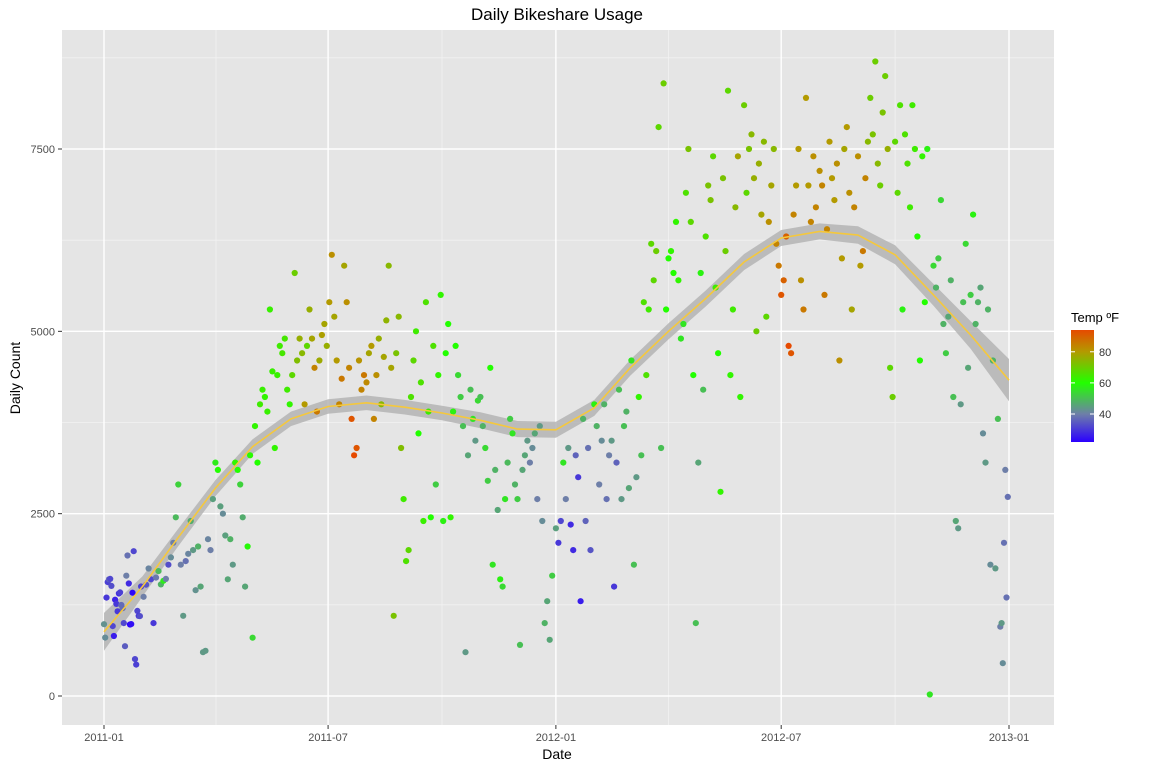 Image resolution: width=1152 pixels, height=768 pixels. Describe the element at coordinates (328, 738) in the screenshot. I see `x-tick-label: 2011-07` at that location.